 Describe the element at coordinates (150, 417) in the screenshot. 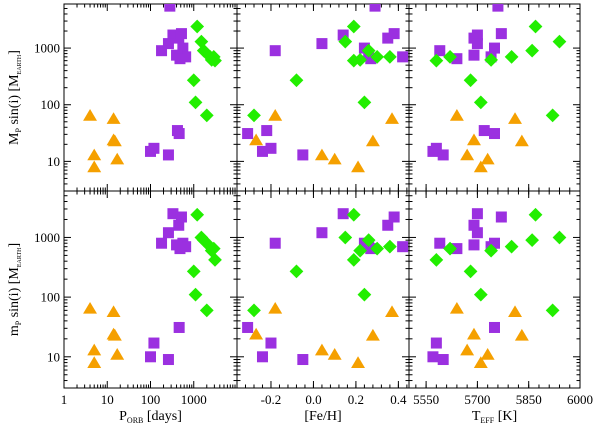

I see `x-axis-label-0: PORB [days]` at that location.